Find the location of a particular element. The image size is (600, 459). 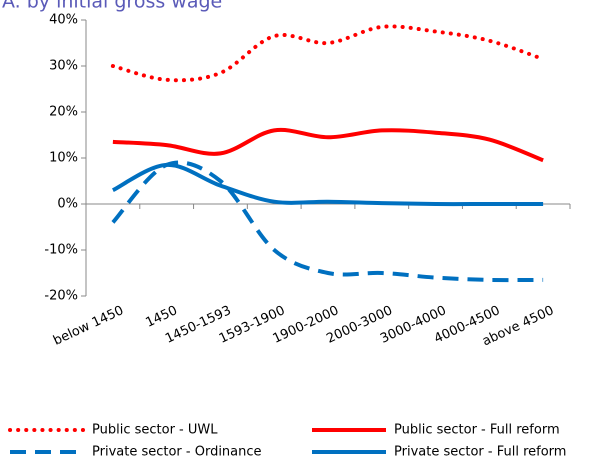

legend-label: Public sector - Full reform is located at coordinates (477, 430).